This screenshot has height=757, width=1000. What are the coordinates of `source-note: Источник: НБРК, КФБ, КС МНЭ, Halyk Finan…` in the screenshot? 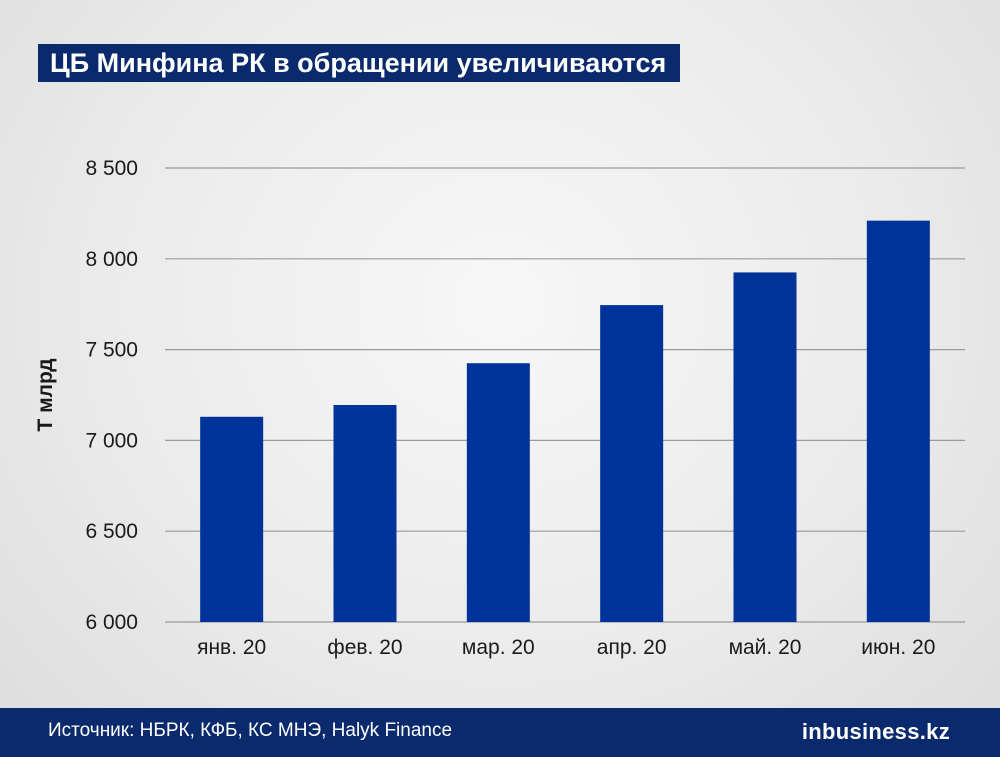 It's located at (250, 730).